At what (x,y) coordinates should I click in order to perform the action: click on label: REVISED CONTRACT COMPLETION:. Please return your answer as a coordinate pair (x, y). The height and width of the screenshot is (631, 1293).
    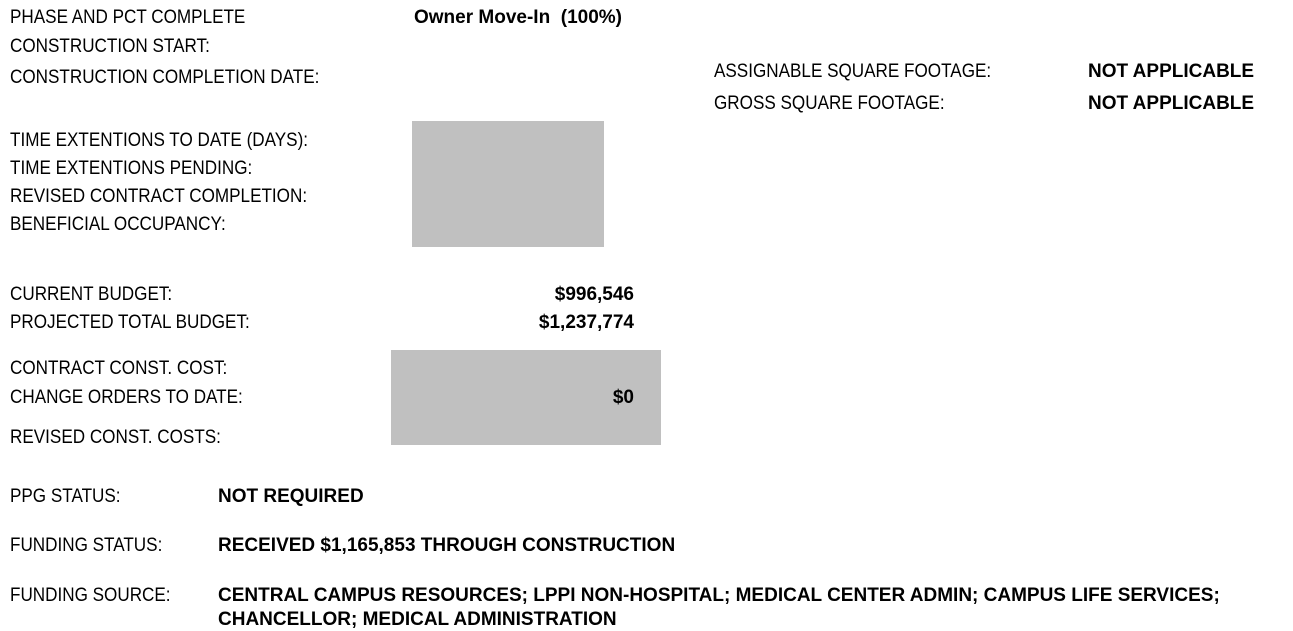
    Looking at the image, I should click on (159, 196).